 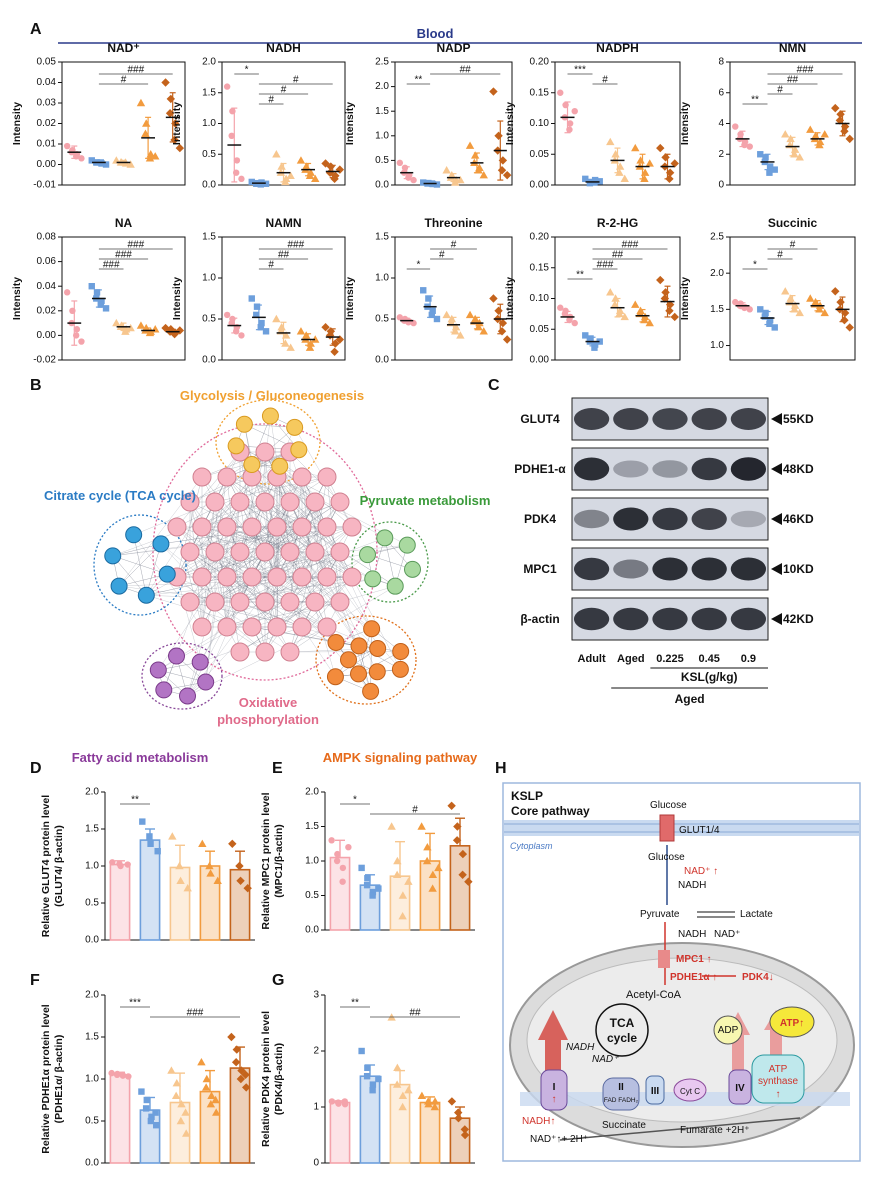 I want to click on significance-label: #, so click(x=415, y=810).